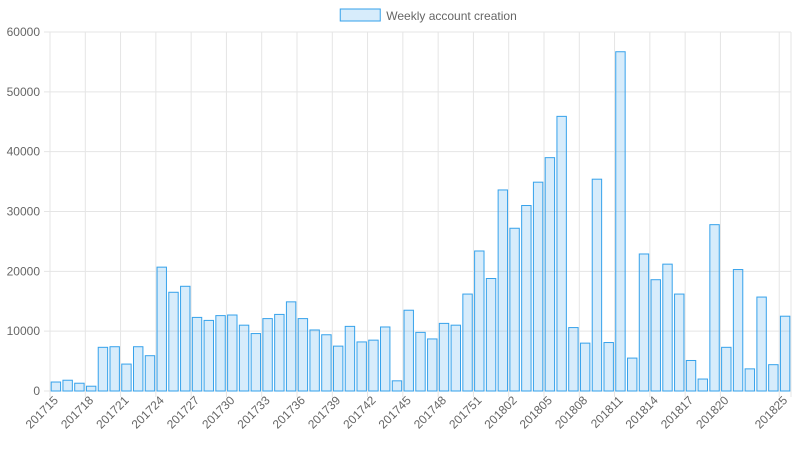  Describe the element at coordinates (465, 412) in the screenshot. I see `x-tick-label: 201751` at that location.